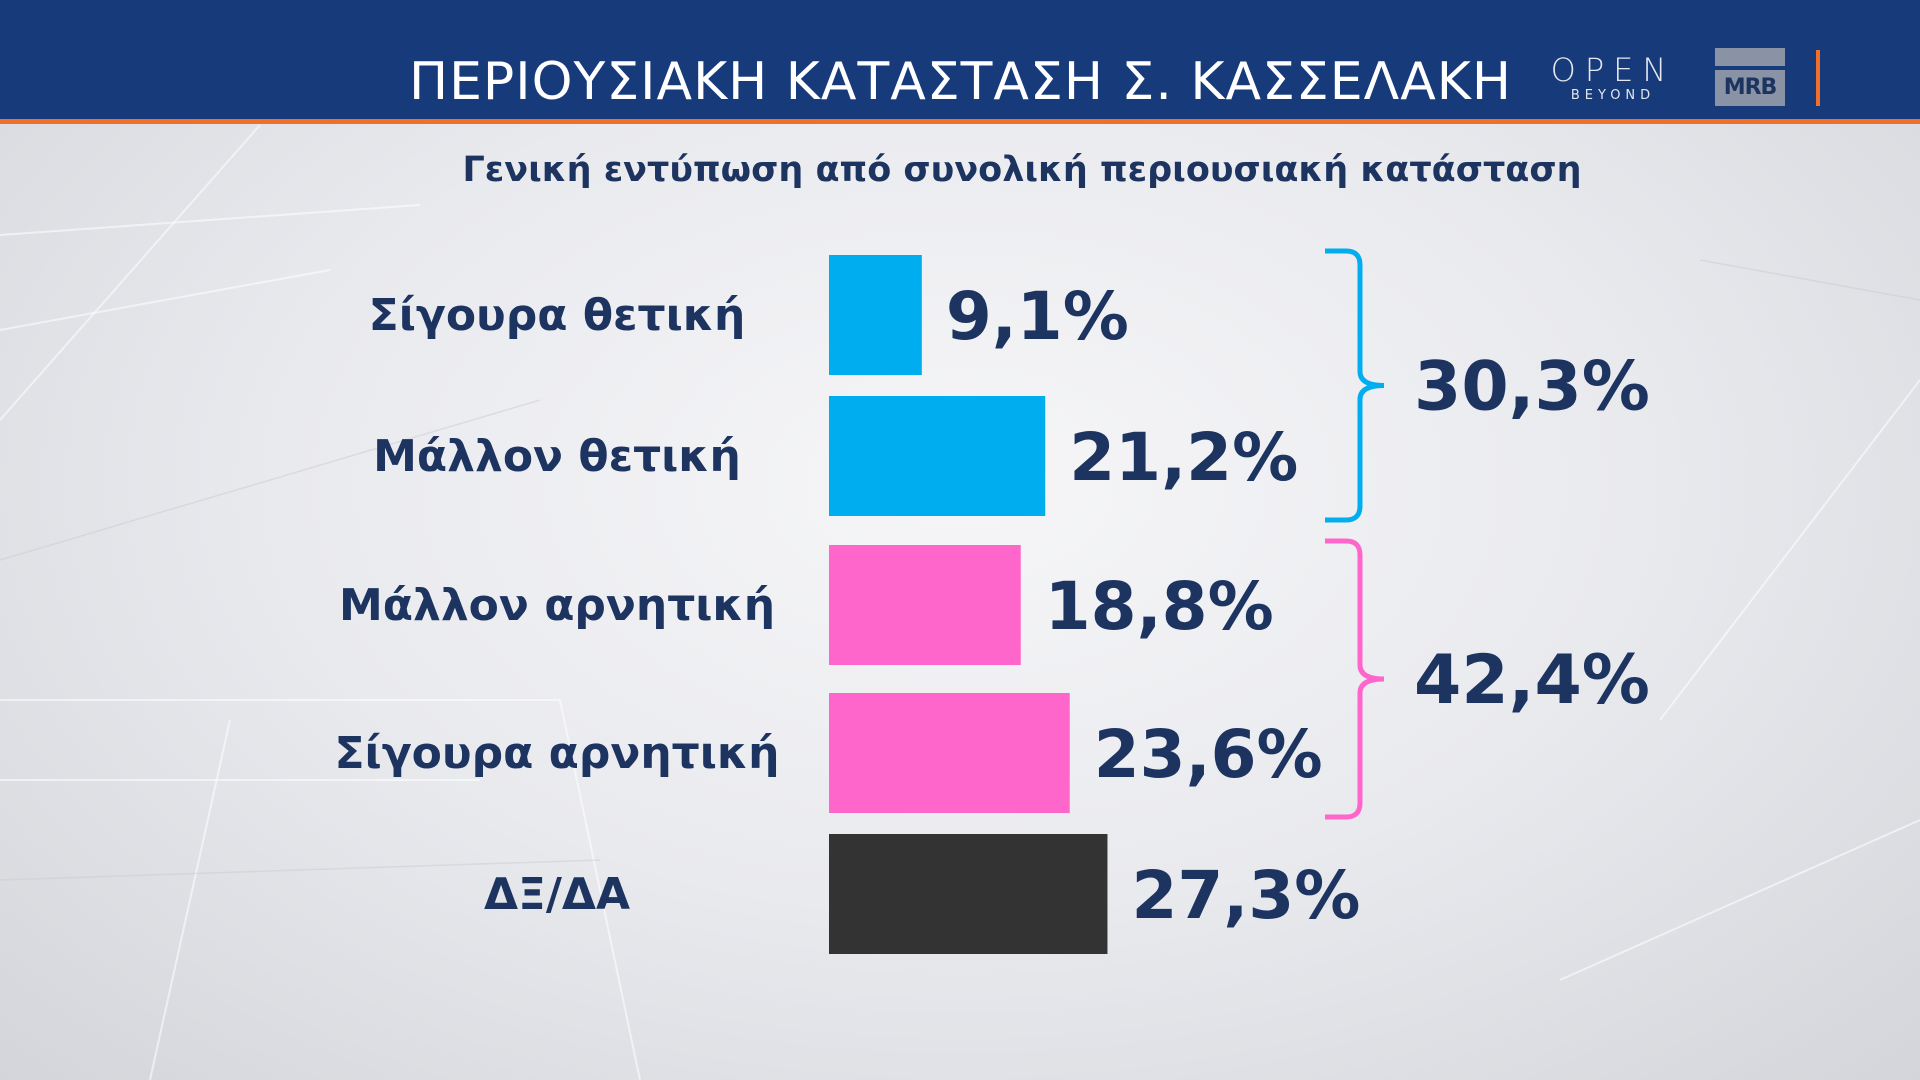 The height and width of the screenshot is (1080, 1920). Describe the element at coordinates (1159, 606) in the screenshot. I see `value-label: 18,8%` at that location.